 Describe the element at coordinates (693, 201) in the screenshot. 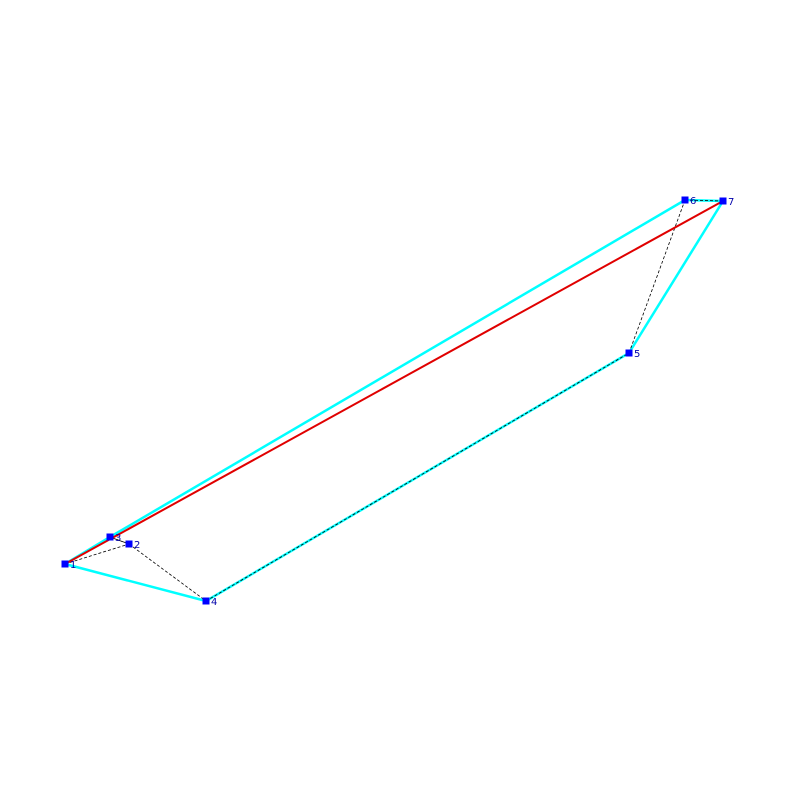

I see `vertex-label-6: 6` at that location.